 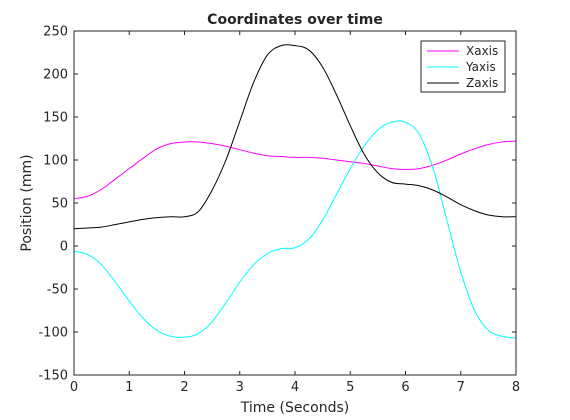 What do you see at coordinates (64, 247) in the screenshot?
I see `y-tick-label: 0` at bounding box center [64, 247].